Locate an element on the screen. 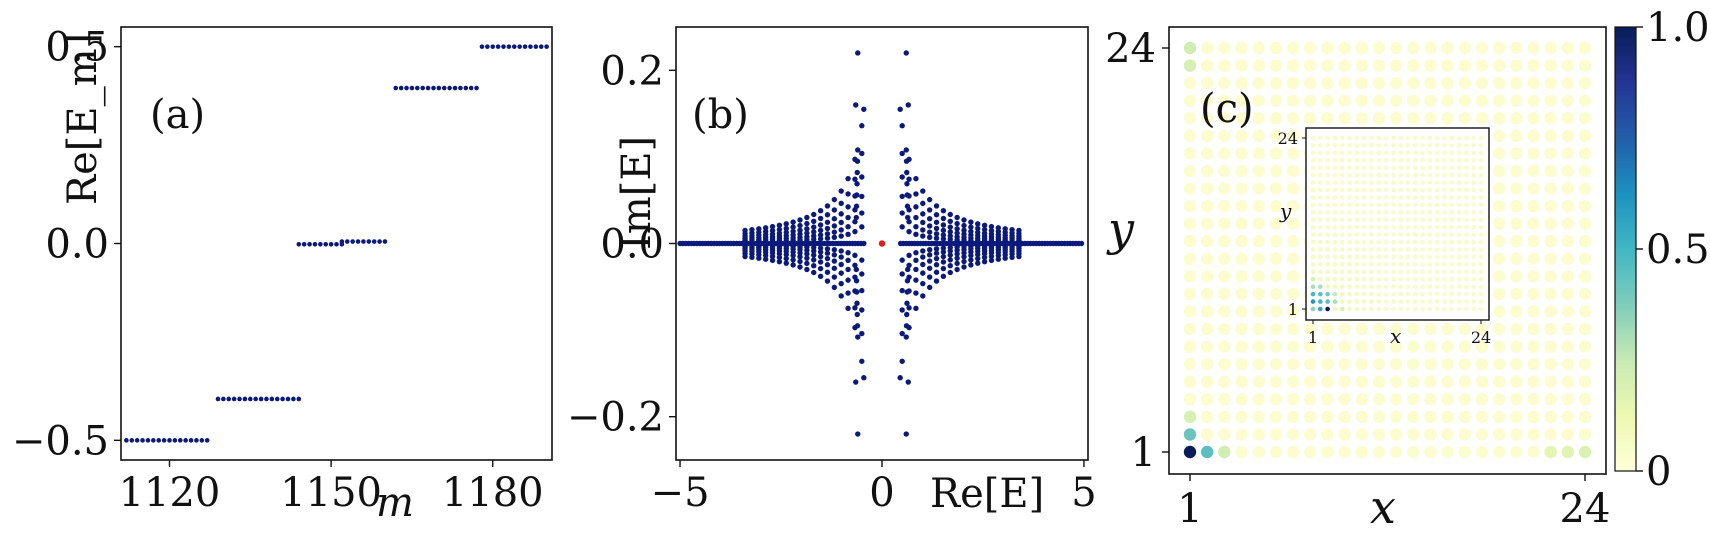 The width and height of the screenshot is (1710, 555). panel-b-y-ticks: −0.2 0.0 0.2 is located at coordinates (621, 244).